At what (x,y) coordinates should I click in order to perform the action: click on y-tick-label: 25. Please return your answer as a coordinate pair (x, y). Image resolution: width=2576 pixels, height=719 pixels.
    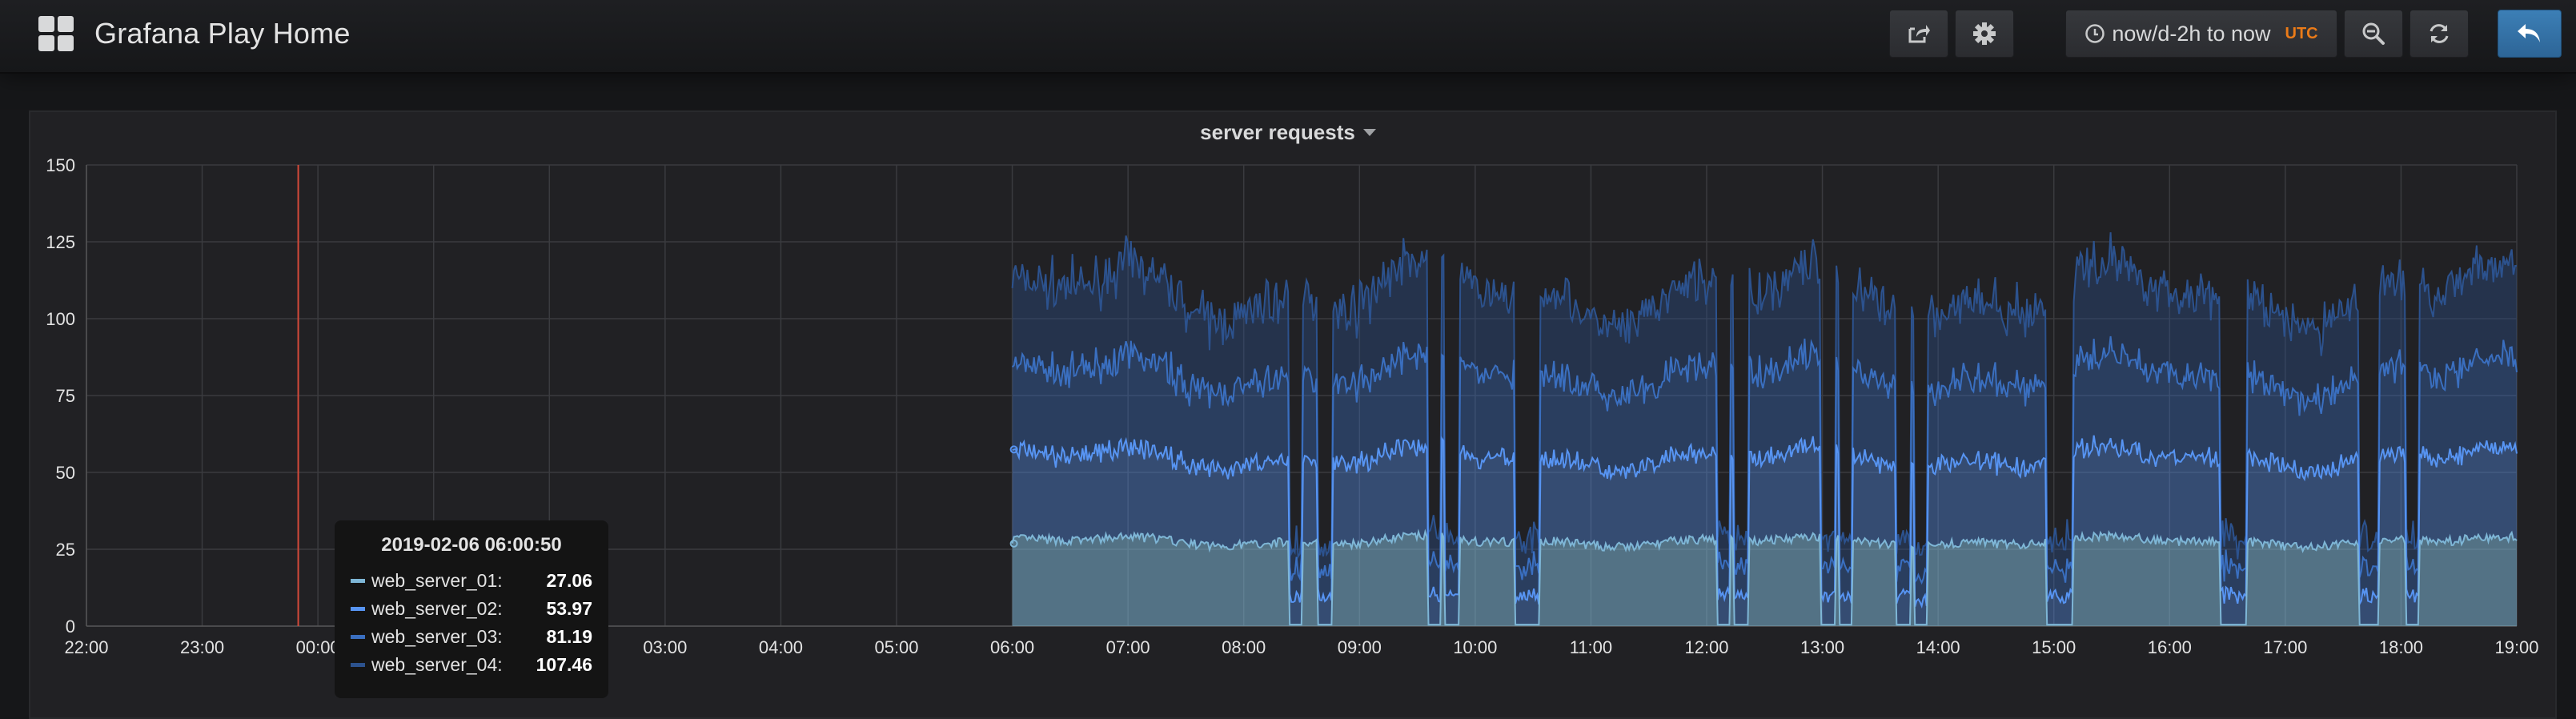
    Looking at the image, I should click on (65, 550).